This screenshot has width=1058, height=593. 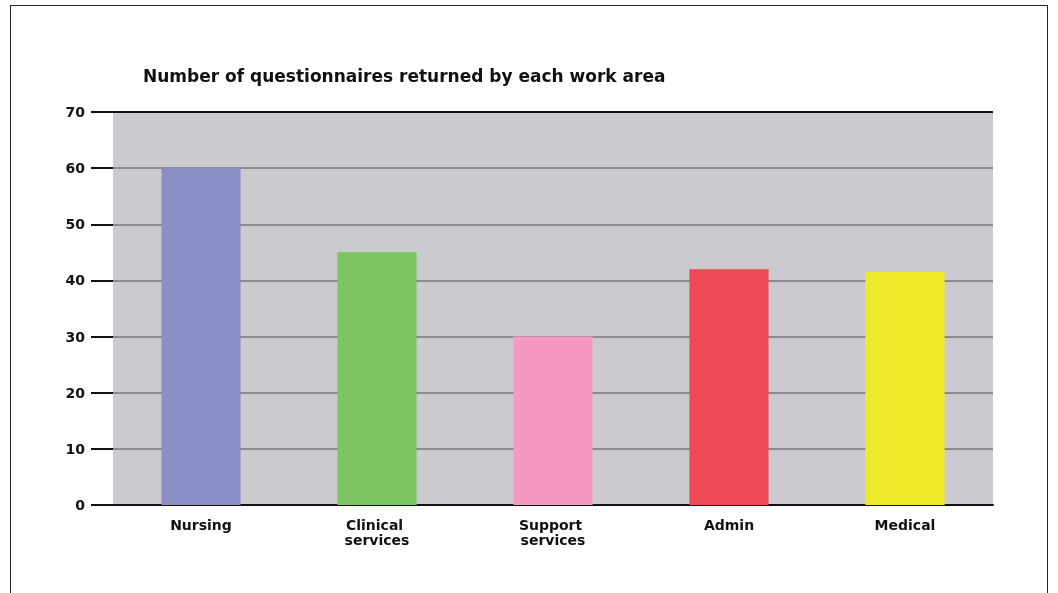 What do you see at coordinates (404, 75) in the screenshot?
I see `chart-title: Number of questionnaires returned by each work area` at bounding box center [404, 75].